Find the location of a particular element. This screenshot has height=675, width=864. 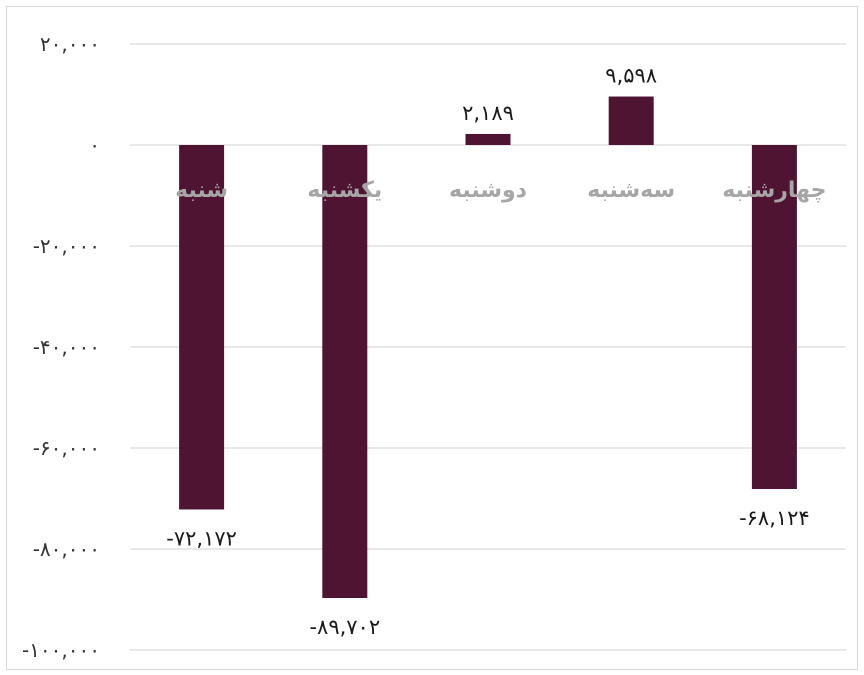

y-tick-label: -۴۰,۰۰۰ is located at coordinates (66, 347).